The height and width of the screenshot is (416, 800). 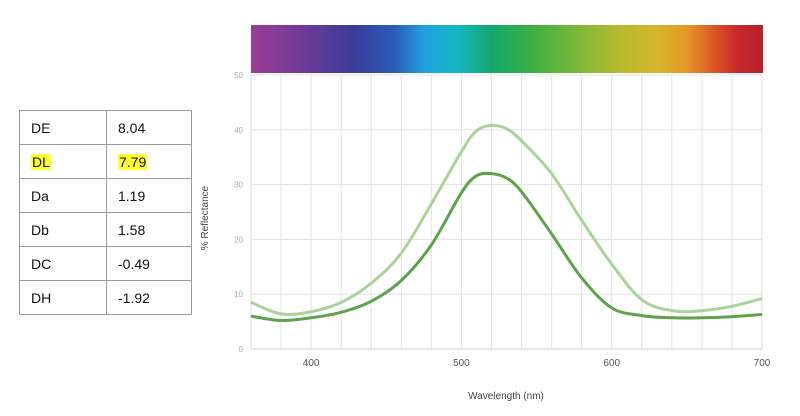 I want to click on y-tick-label: 50, so click(x=238, y=75).